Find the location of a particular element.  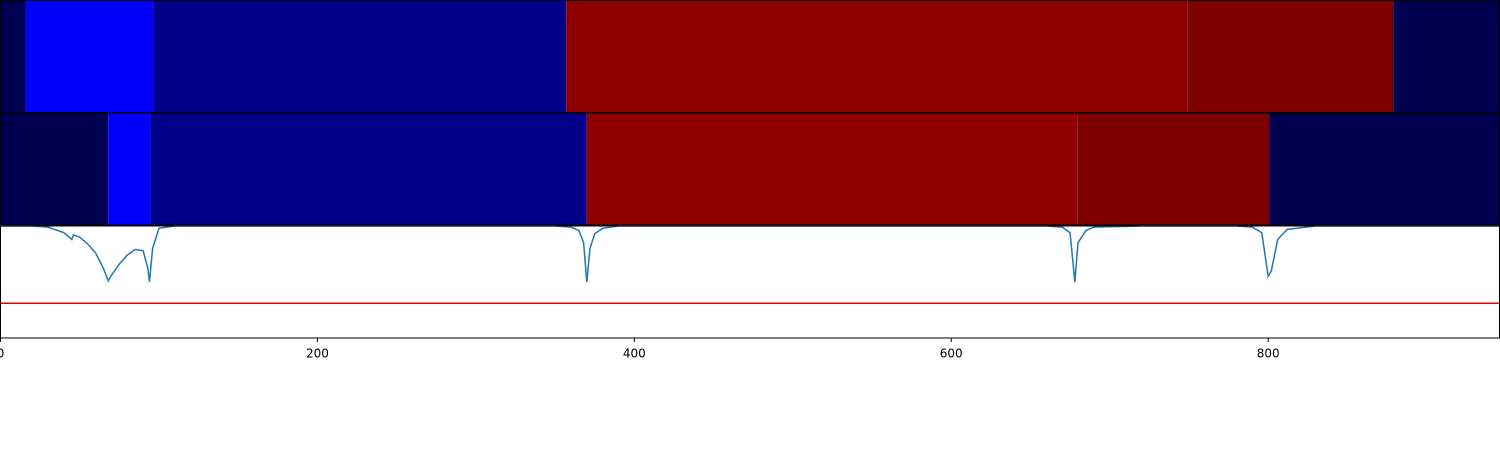

x-tick-label: 800 is located at coordinates (1268, 354).